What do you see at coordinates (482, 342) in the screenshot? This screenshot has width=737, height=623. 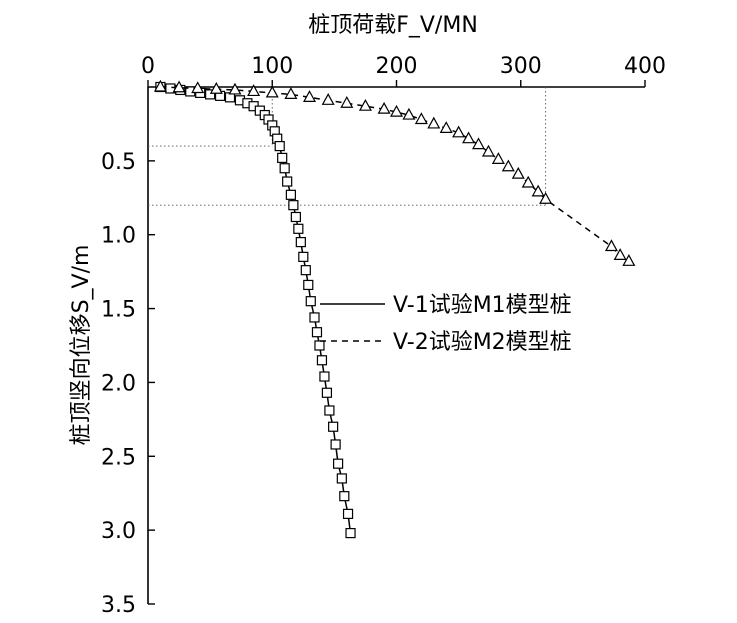 I see `legend-label-v2: V-2试验M2模型桩` at bounding box center [482, 342].